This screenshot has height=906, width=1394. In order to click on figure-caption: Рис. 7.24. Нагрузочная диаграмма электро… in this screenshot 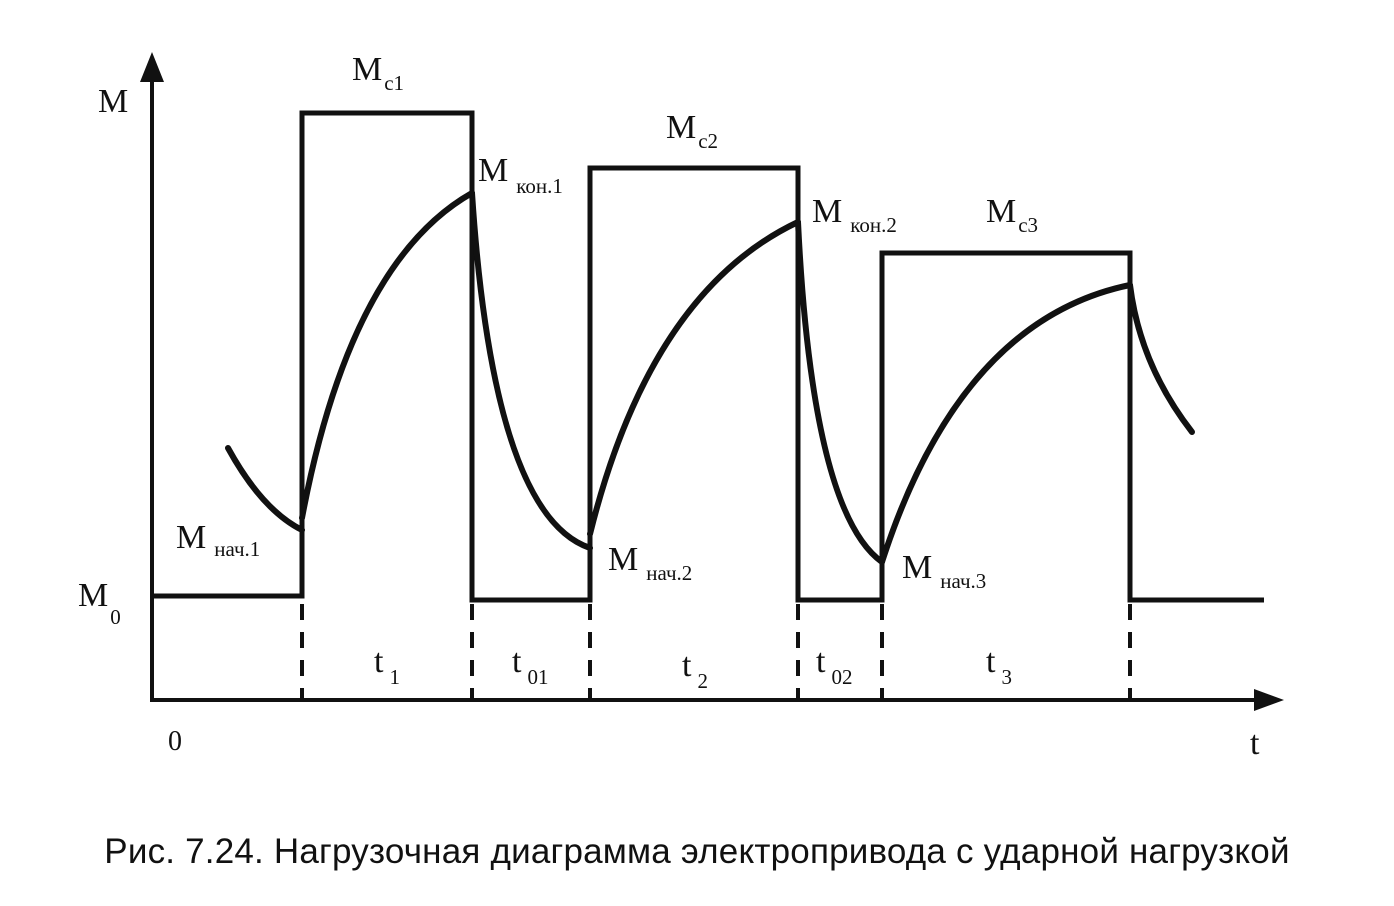, I will do `click(697, 851)`.